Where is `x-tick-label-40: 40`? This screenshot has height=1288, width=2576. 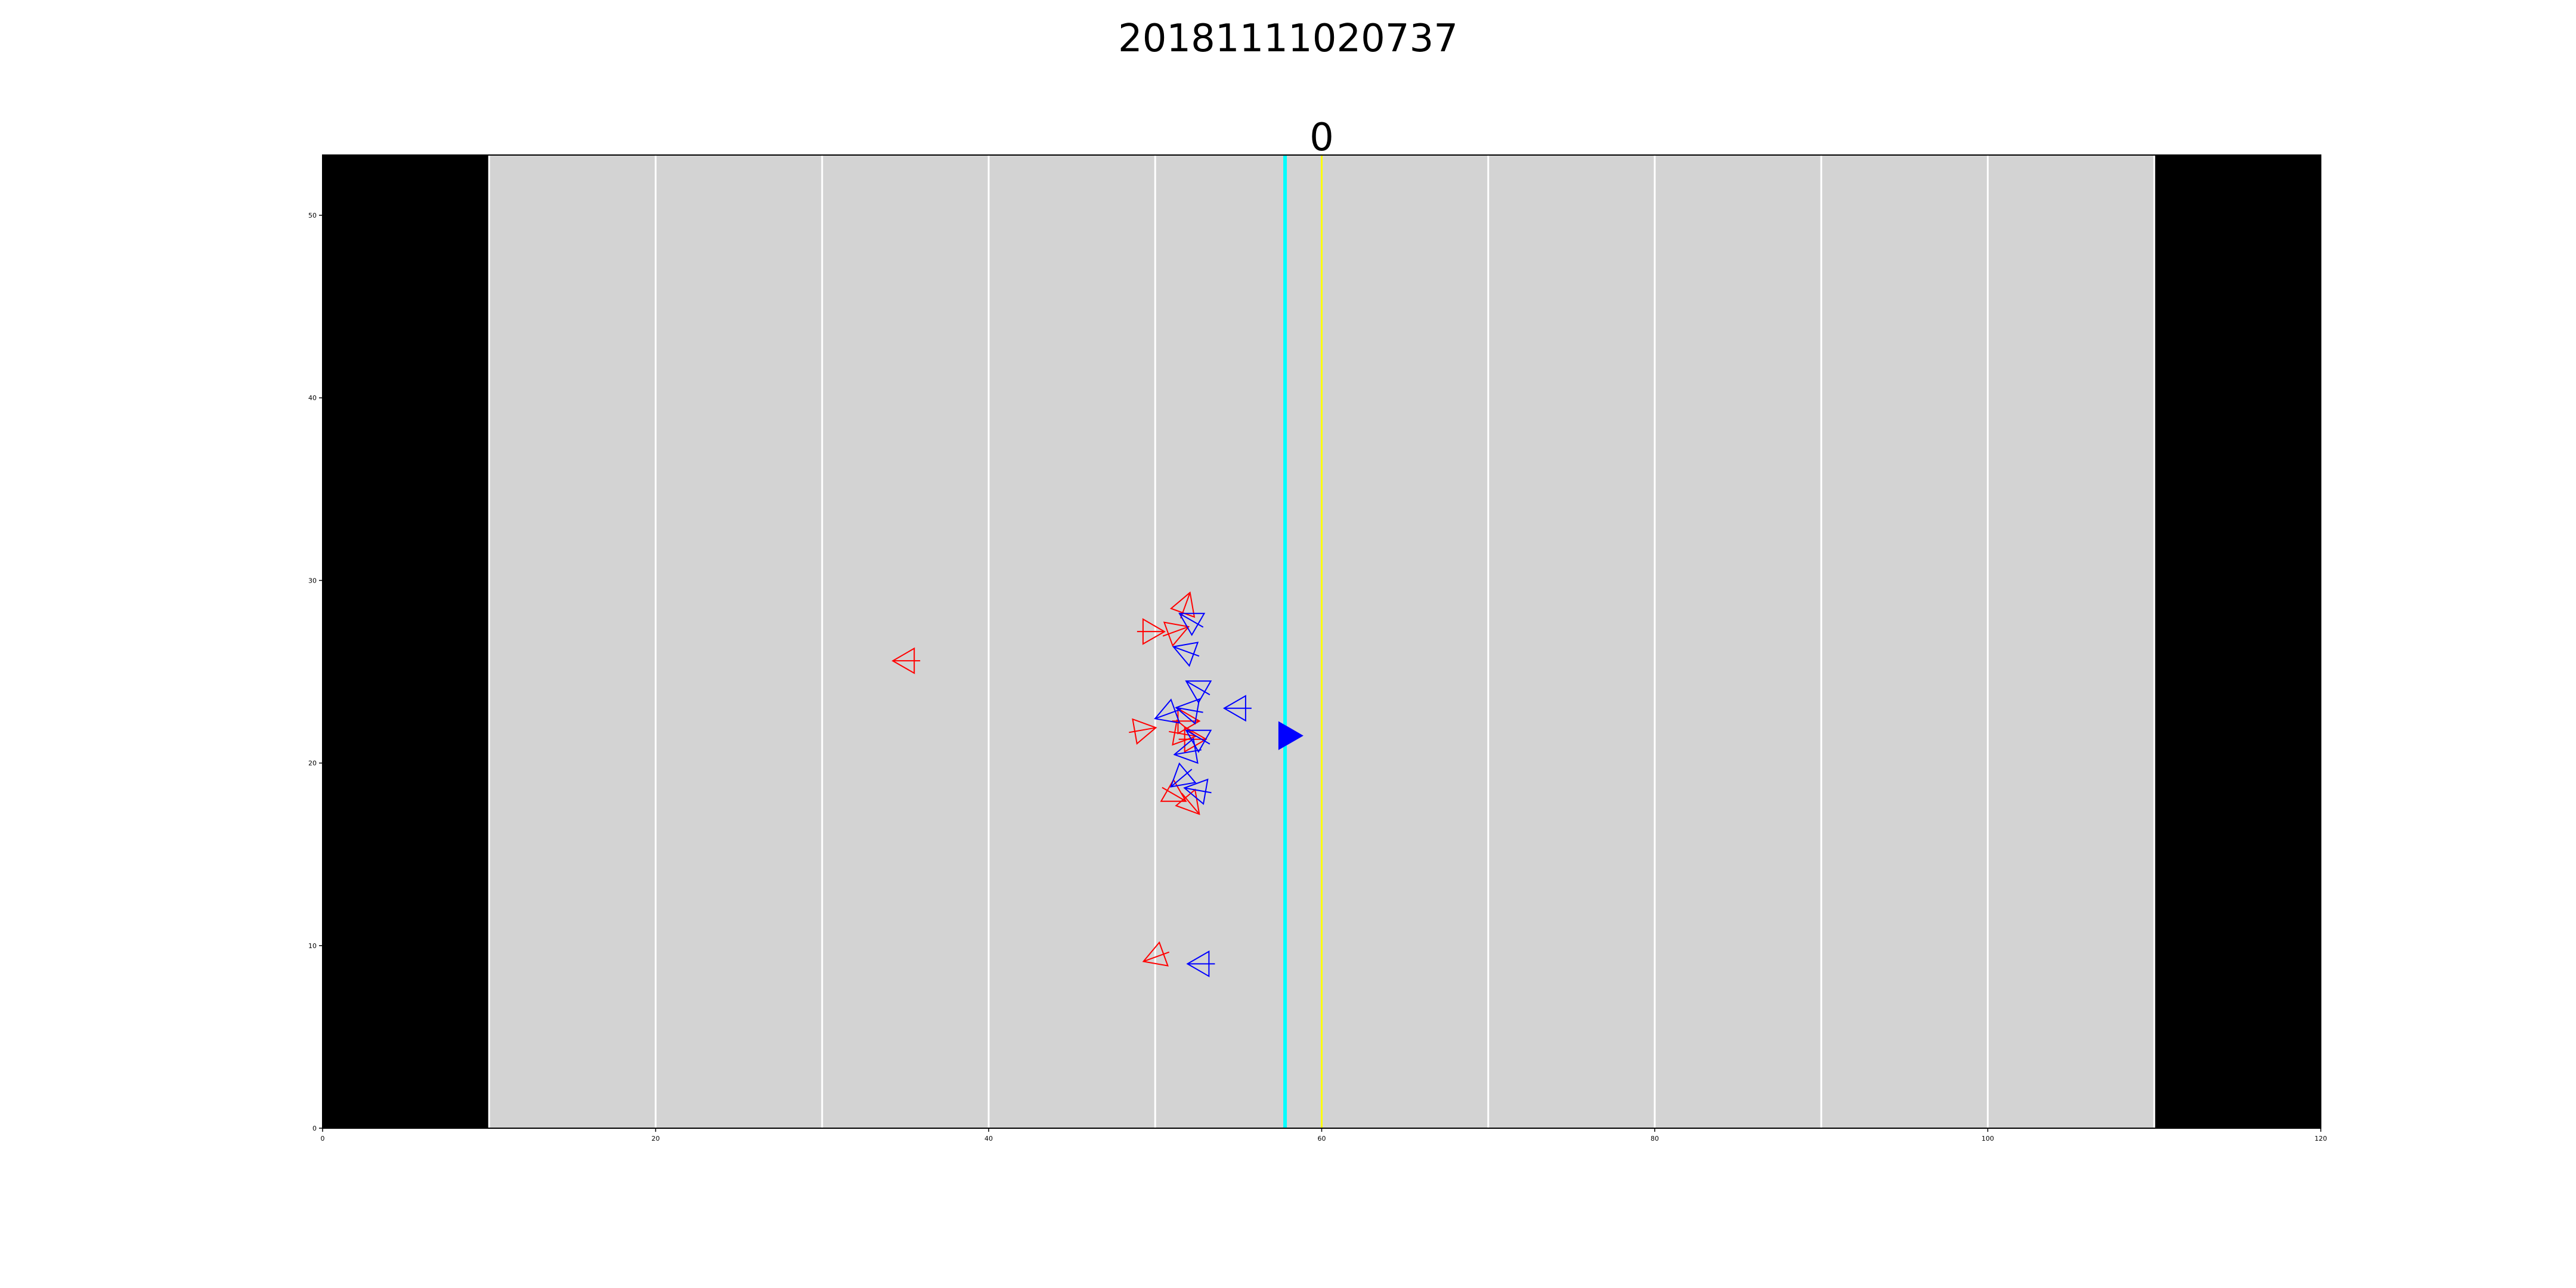 x-tick-label-40: 40 is located at coordinates (989, 1139).